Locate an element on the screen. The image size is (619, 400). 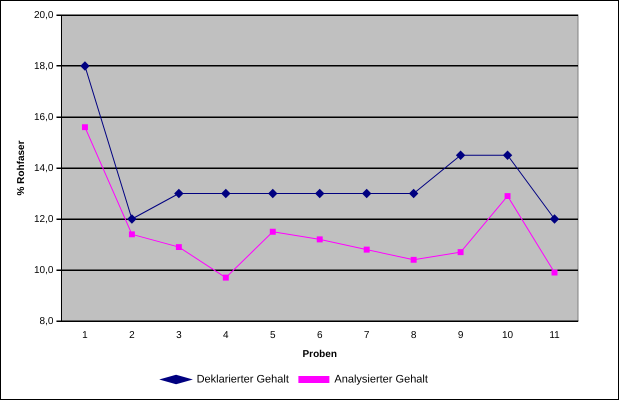
x-tick-label: 1 is located at coordinates (85, 335).